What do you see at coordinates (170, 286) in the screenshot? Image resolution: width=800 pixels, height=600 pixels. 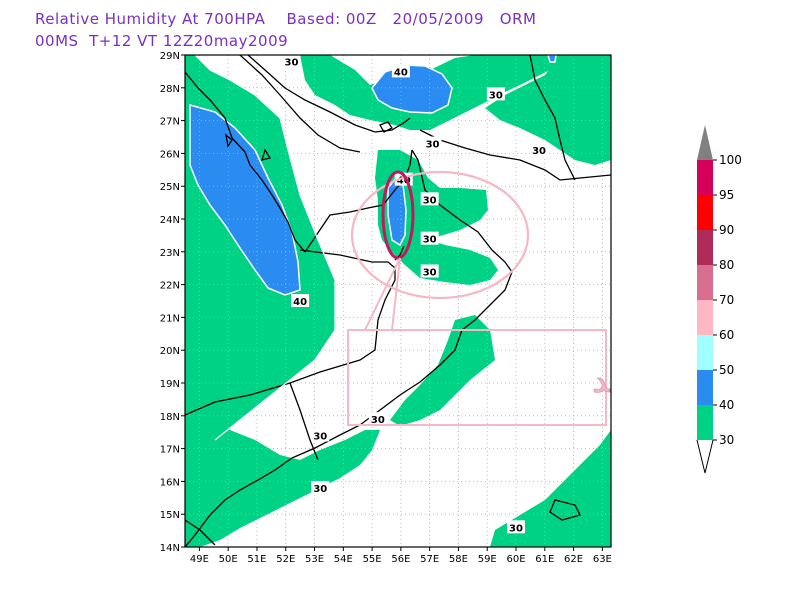 I see `lat-tick-label: 22N` at bounding box center [170, 286].